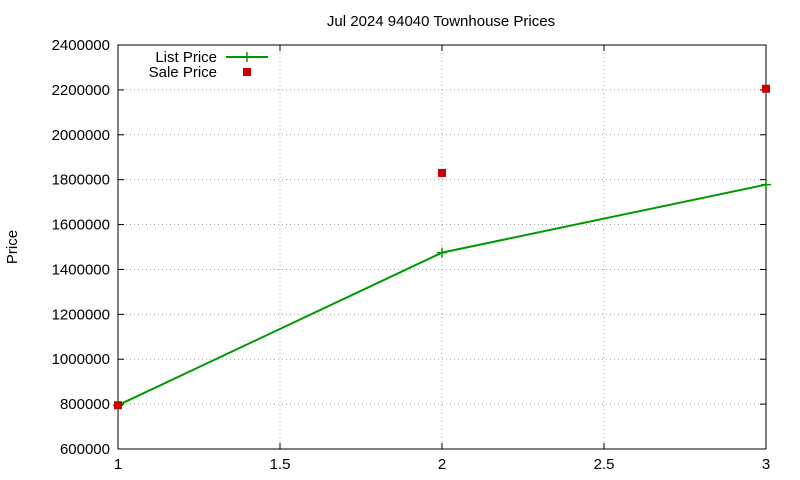  Describe the element at coordinates (183, 72) in the screenshot. I see `legend-label: Sale Price` at that location.